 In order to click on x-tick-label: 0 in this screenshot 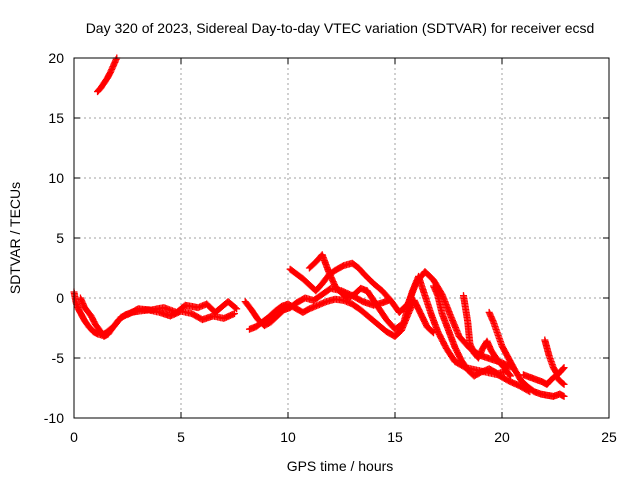, I will do `click(74, 437)`.